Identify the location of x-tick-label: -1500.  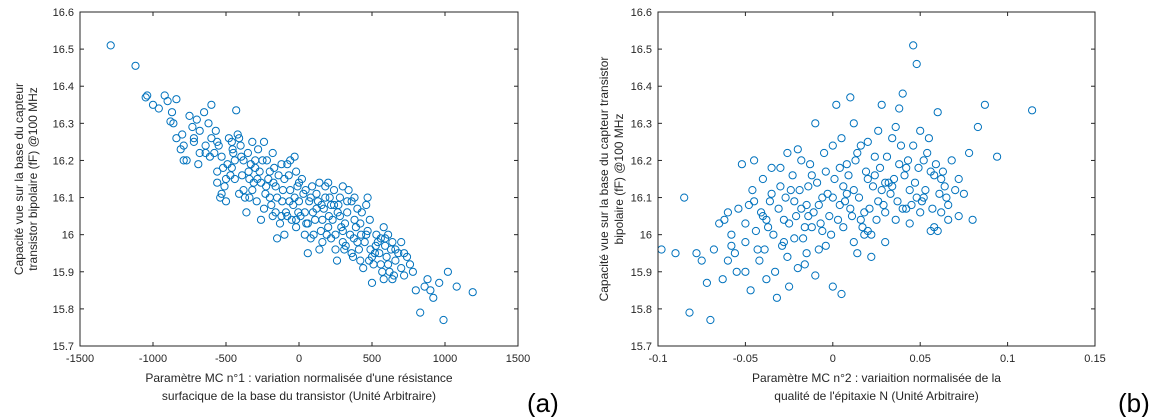
(80, 359).